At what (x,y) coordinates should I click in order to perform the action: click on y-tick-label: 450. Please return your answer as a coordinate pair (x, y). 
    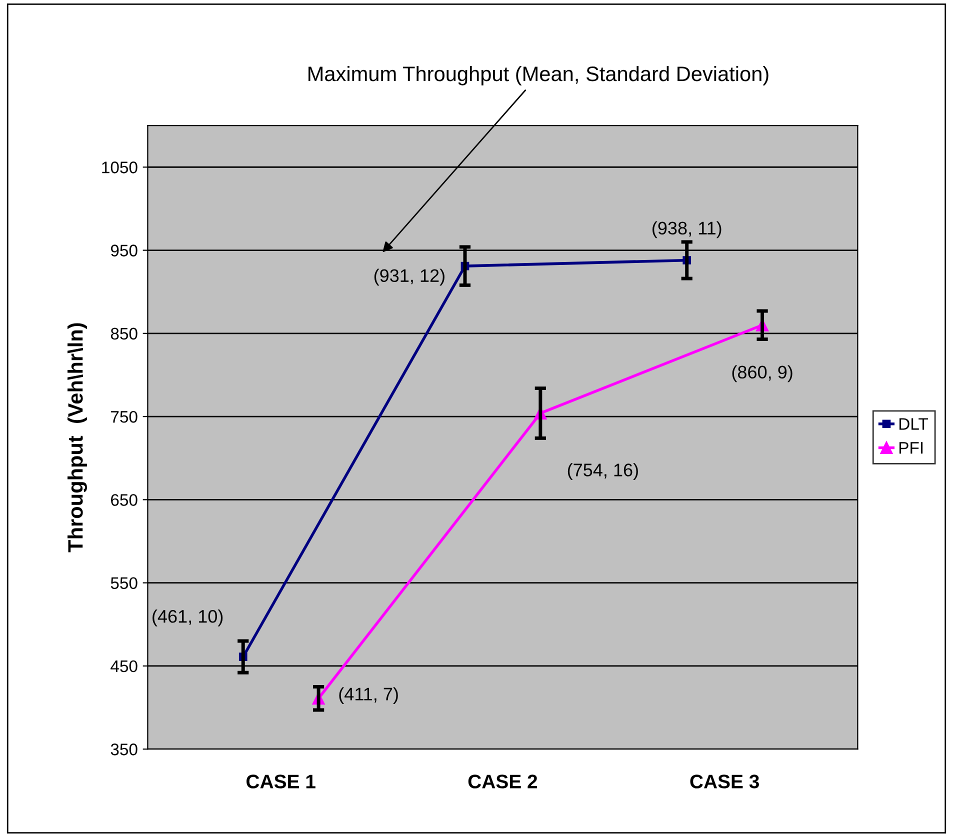
    Looking at the image, I should click on (124, 666).